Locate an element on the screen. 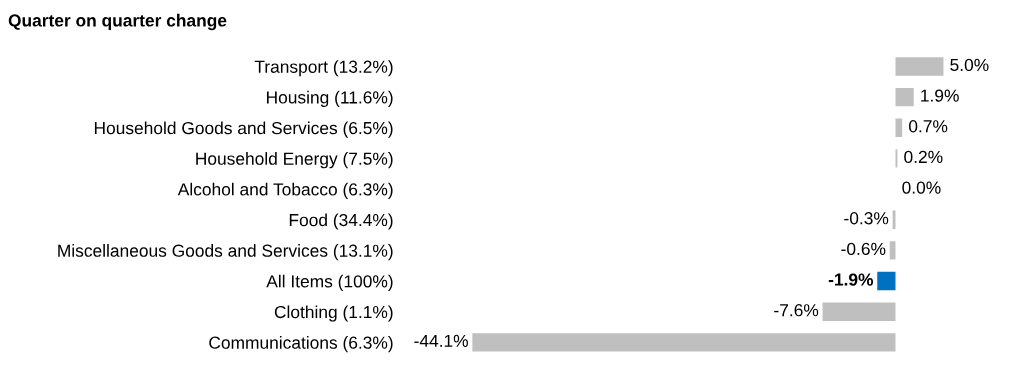  y-tick-label: Clothing (1.1%) is located at coordinates (333, 313).